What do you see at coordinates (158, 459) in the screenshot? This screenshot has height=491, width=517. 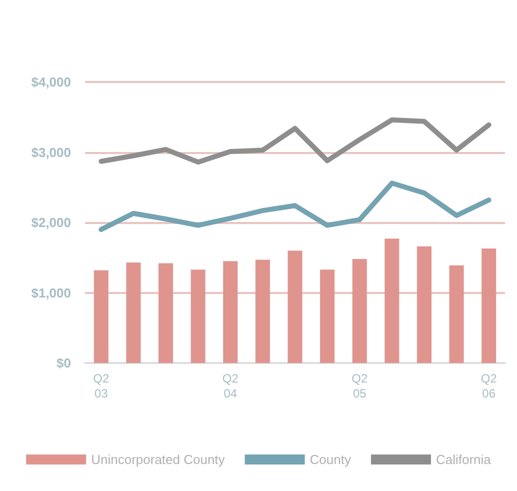 I see `legend-label: Unincorporated County` at bounding box center [158, 459].